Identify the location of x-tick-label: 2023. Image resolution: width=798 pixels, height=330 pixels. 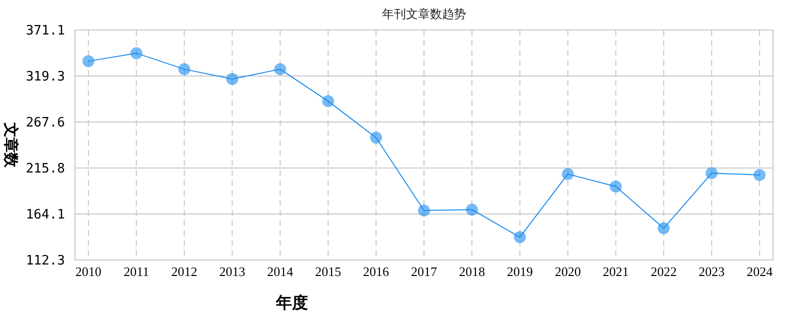
(711, 271).